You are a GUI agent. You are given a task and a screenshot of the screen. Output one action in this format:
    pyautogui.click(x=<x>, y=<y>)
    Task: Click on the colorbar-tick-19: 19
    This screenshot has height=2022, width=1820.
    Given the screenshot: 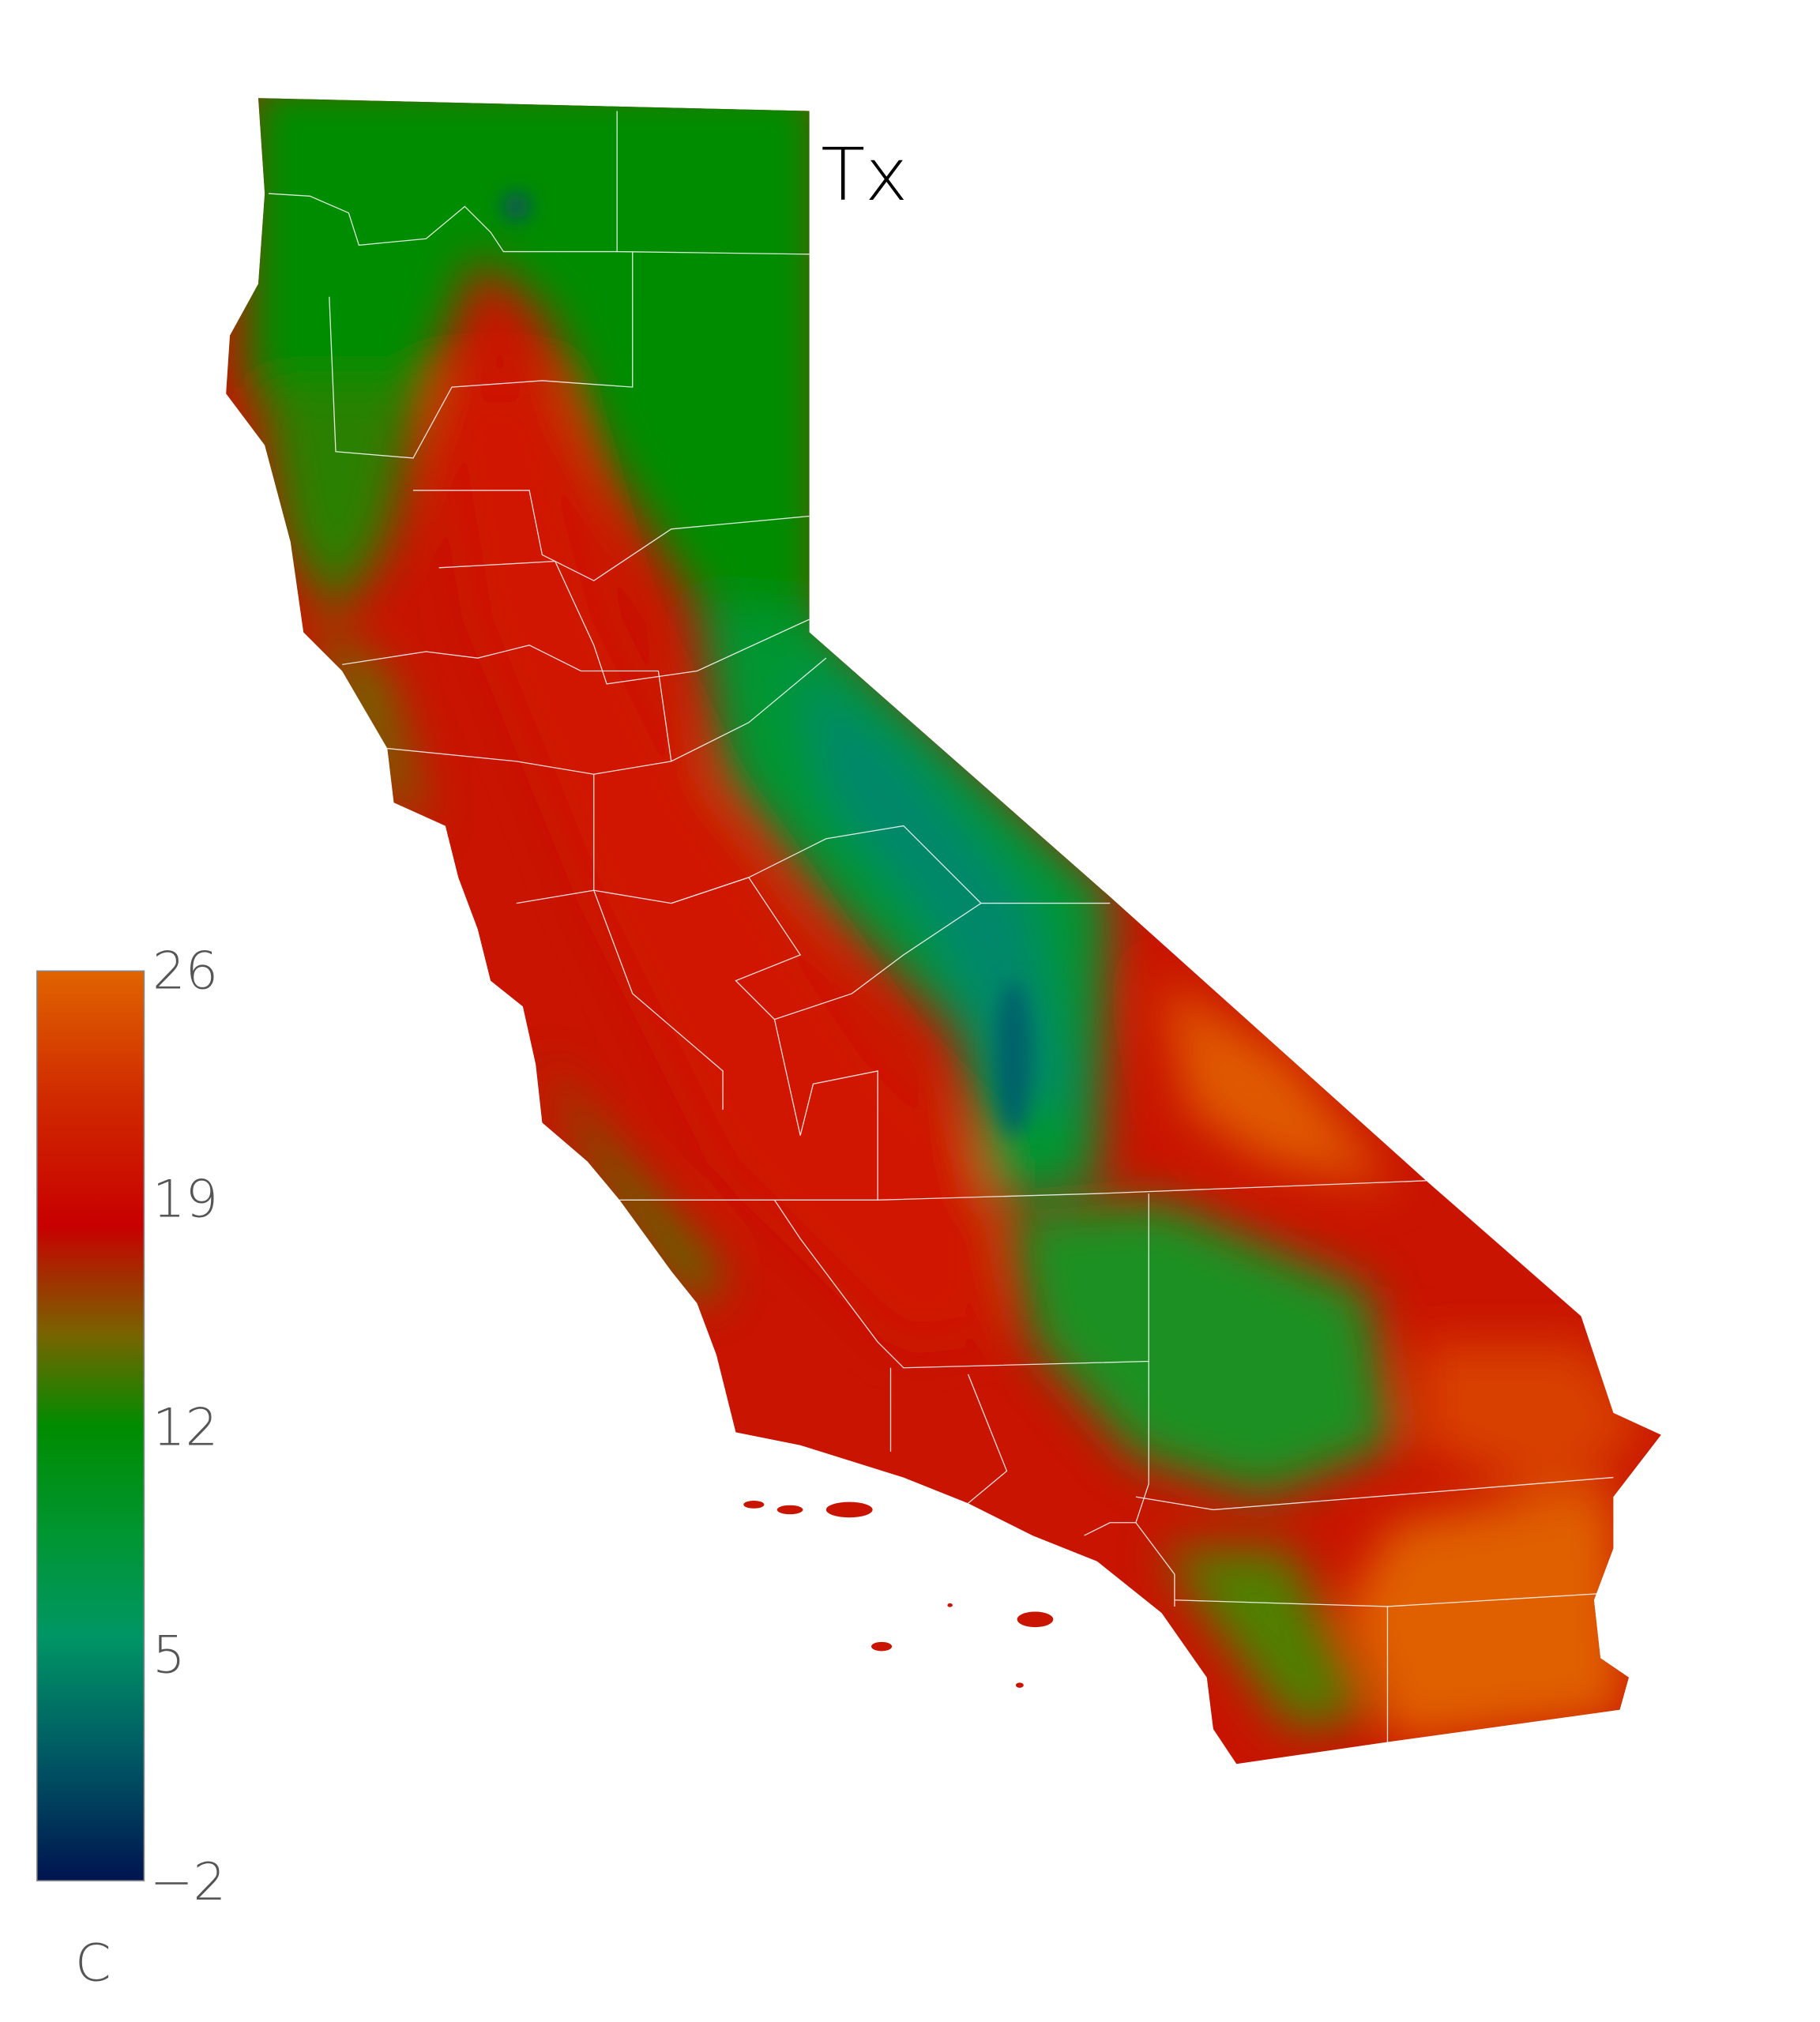 What is the action you would take?
    pyautogui.click(x=185, y=1200)
    